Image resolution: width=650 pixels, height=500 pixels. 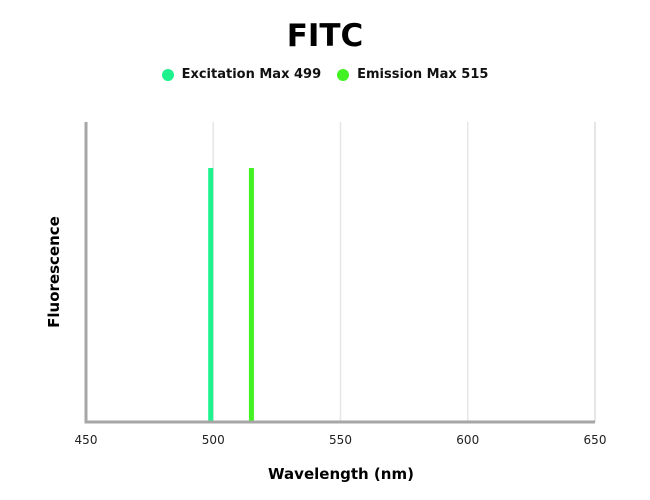 I want to click on x-tick-label-650: 650, so click(x=595, y=440).